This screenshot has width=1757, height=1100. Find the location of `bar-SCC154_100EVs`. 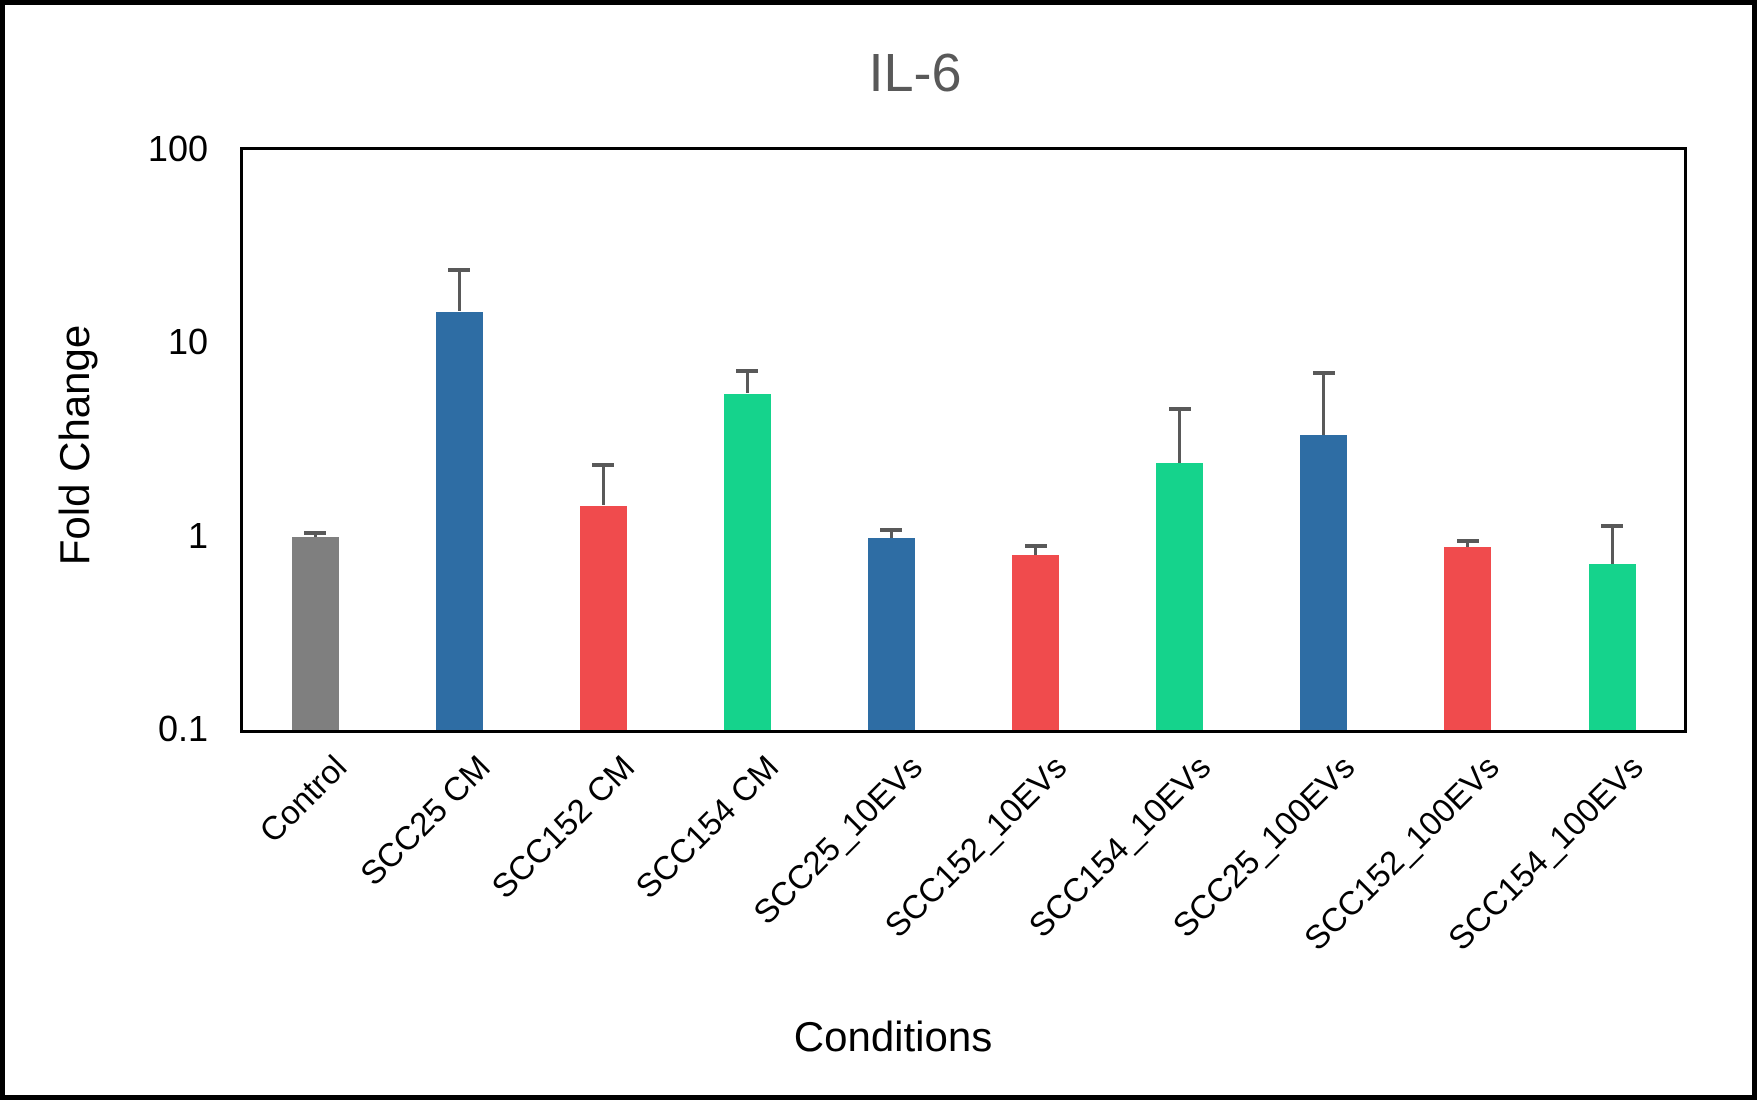

bar-SCC154_100EVs is located at coordinates (1612, 647).